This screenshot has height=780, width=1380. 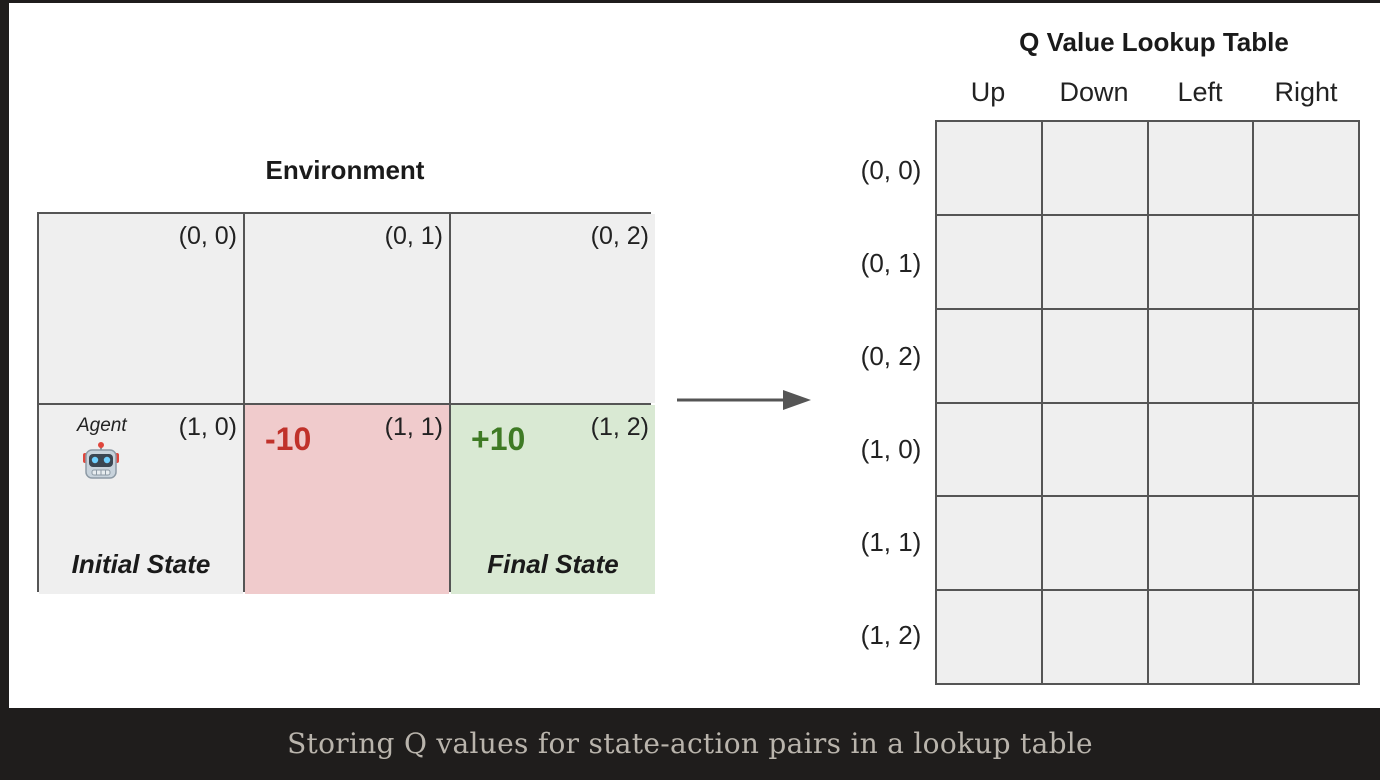 What do you see at coordinates (1306, 92) in the screenshot?
I see `q-column-header-right: Right` at bounding box center [1306, 92].